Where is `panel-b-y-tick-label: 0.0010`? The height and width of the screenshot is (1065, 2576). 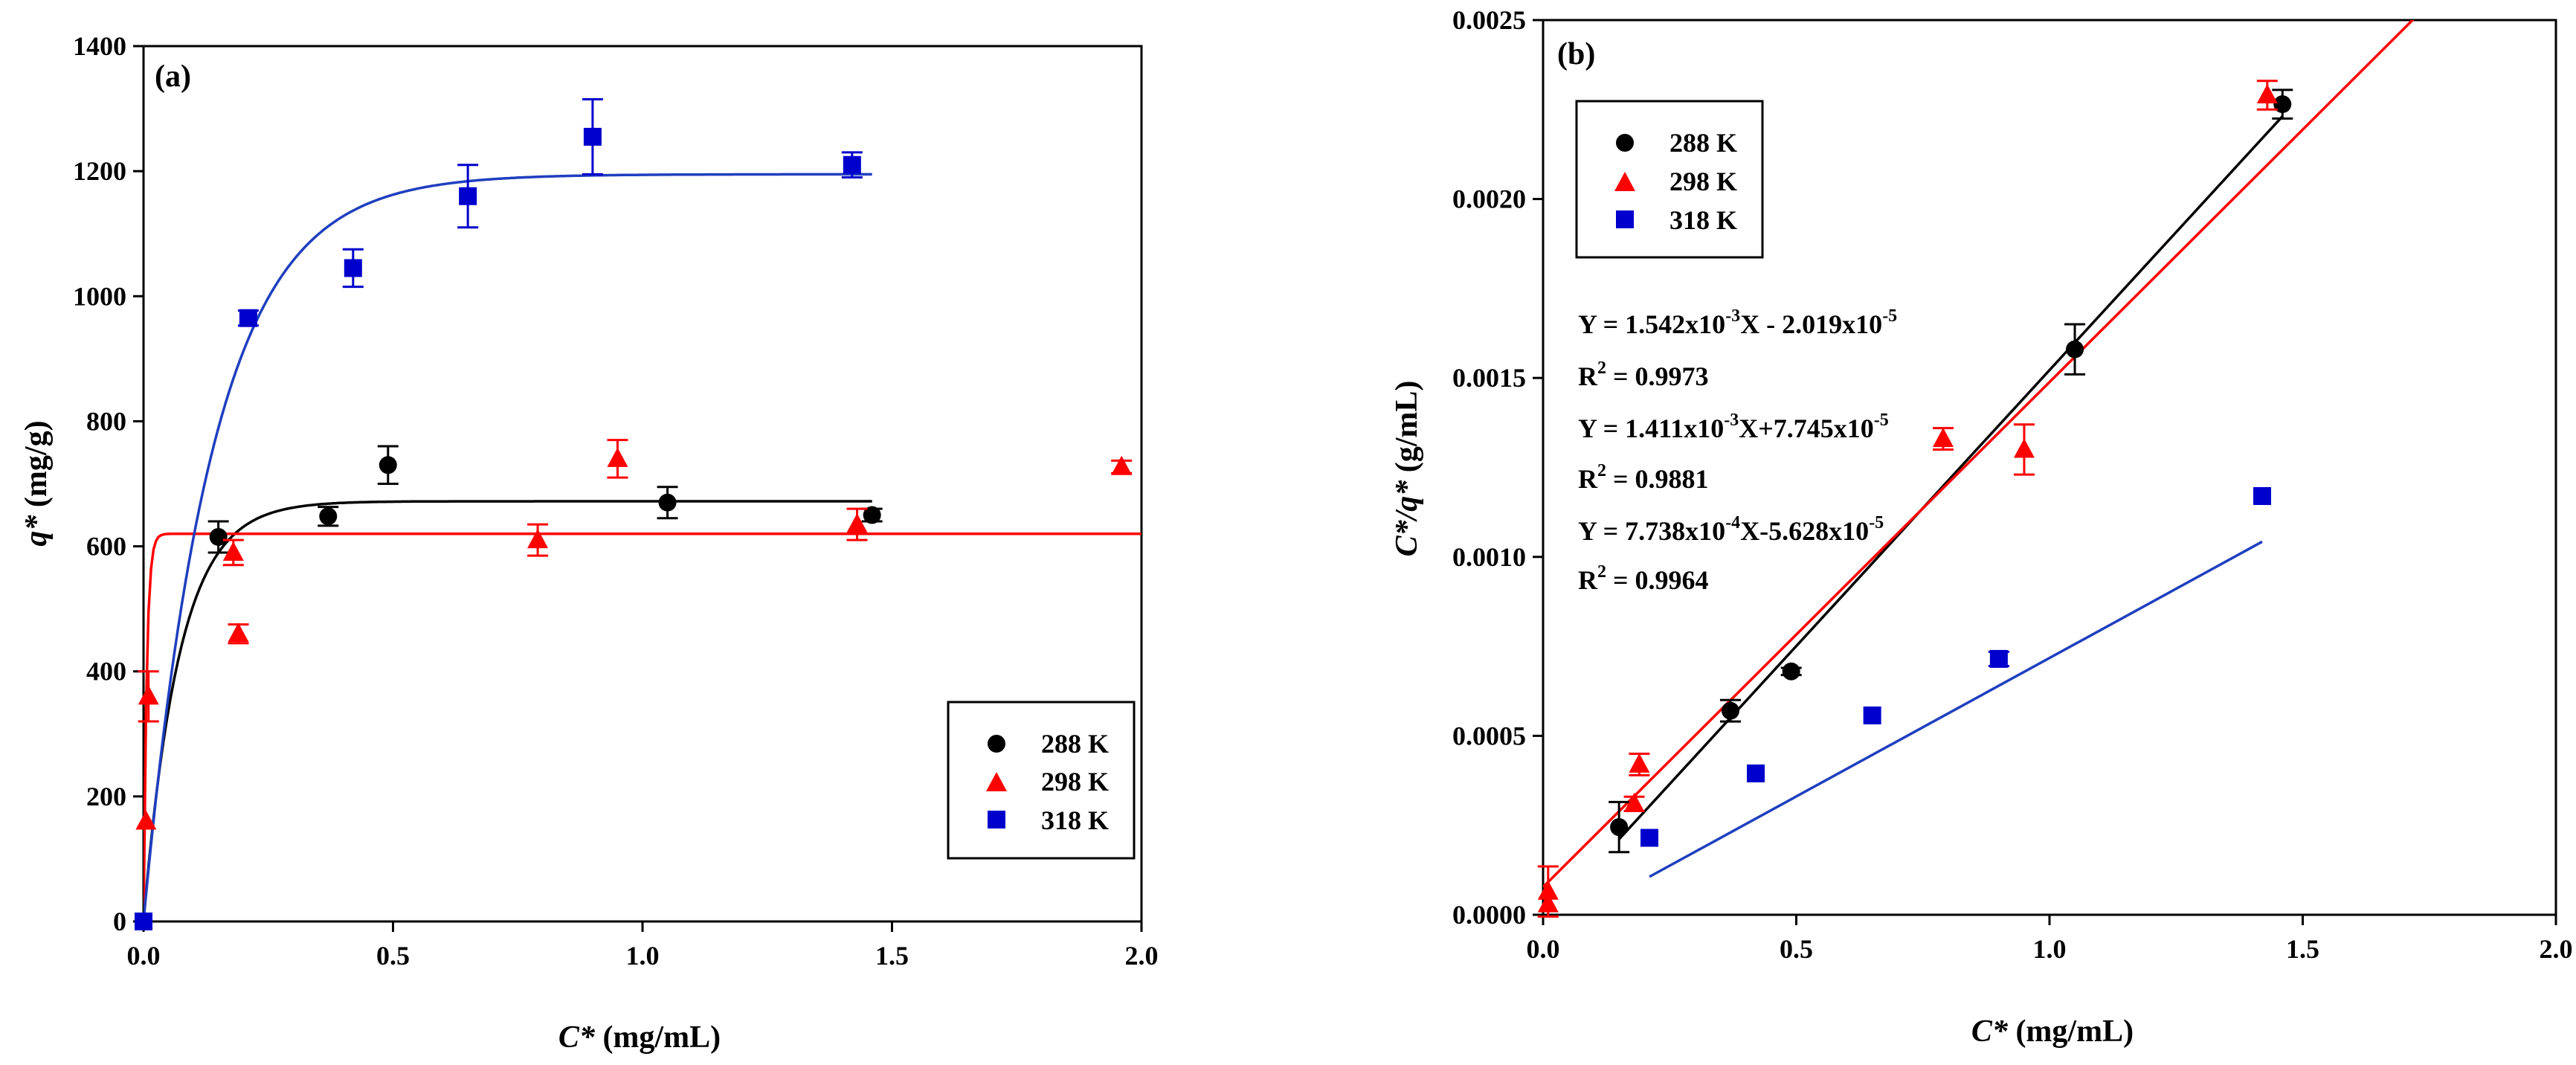
panel-b-y-tick-label: 0.0010 is located at coordinates (1489, 557).